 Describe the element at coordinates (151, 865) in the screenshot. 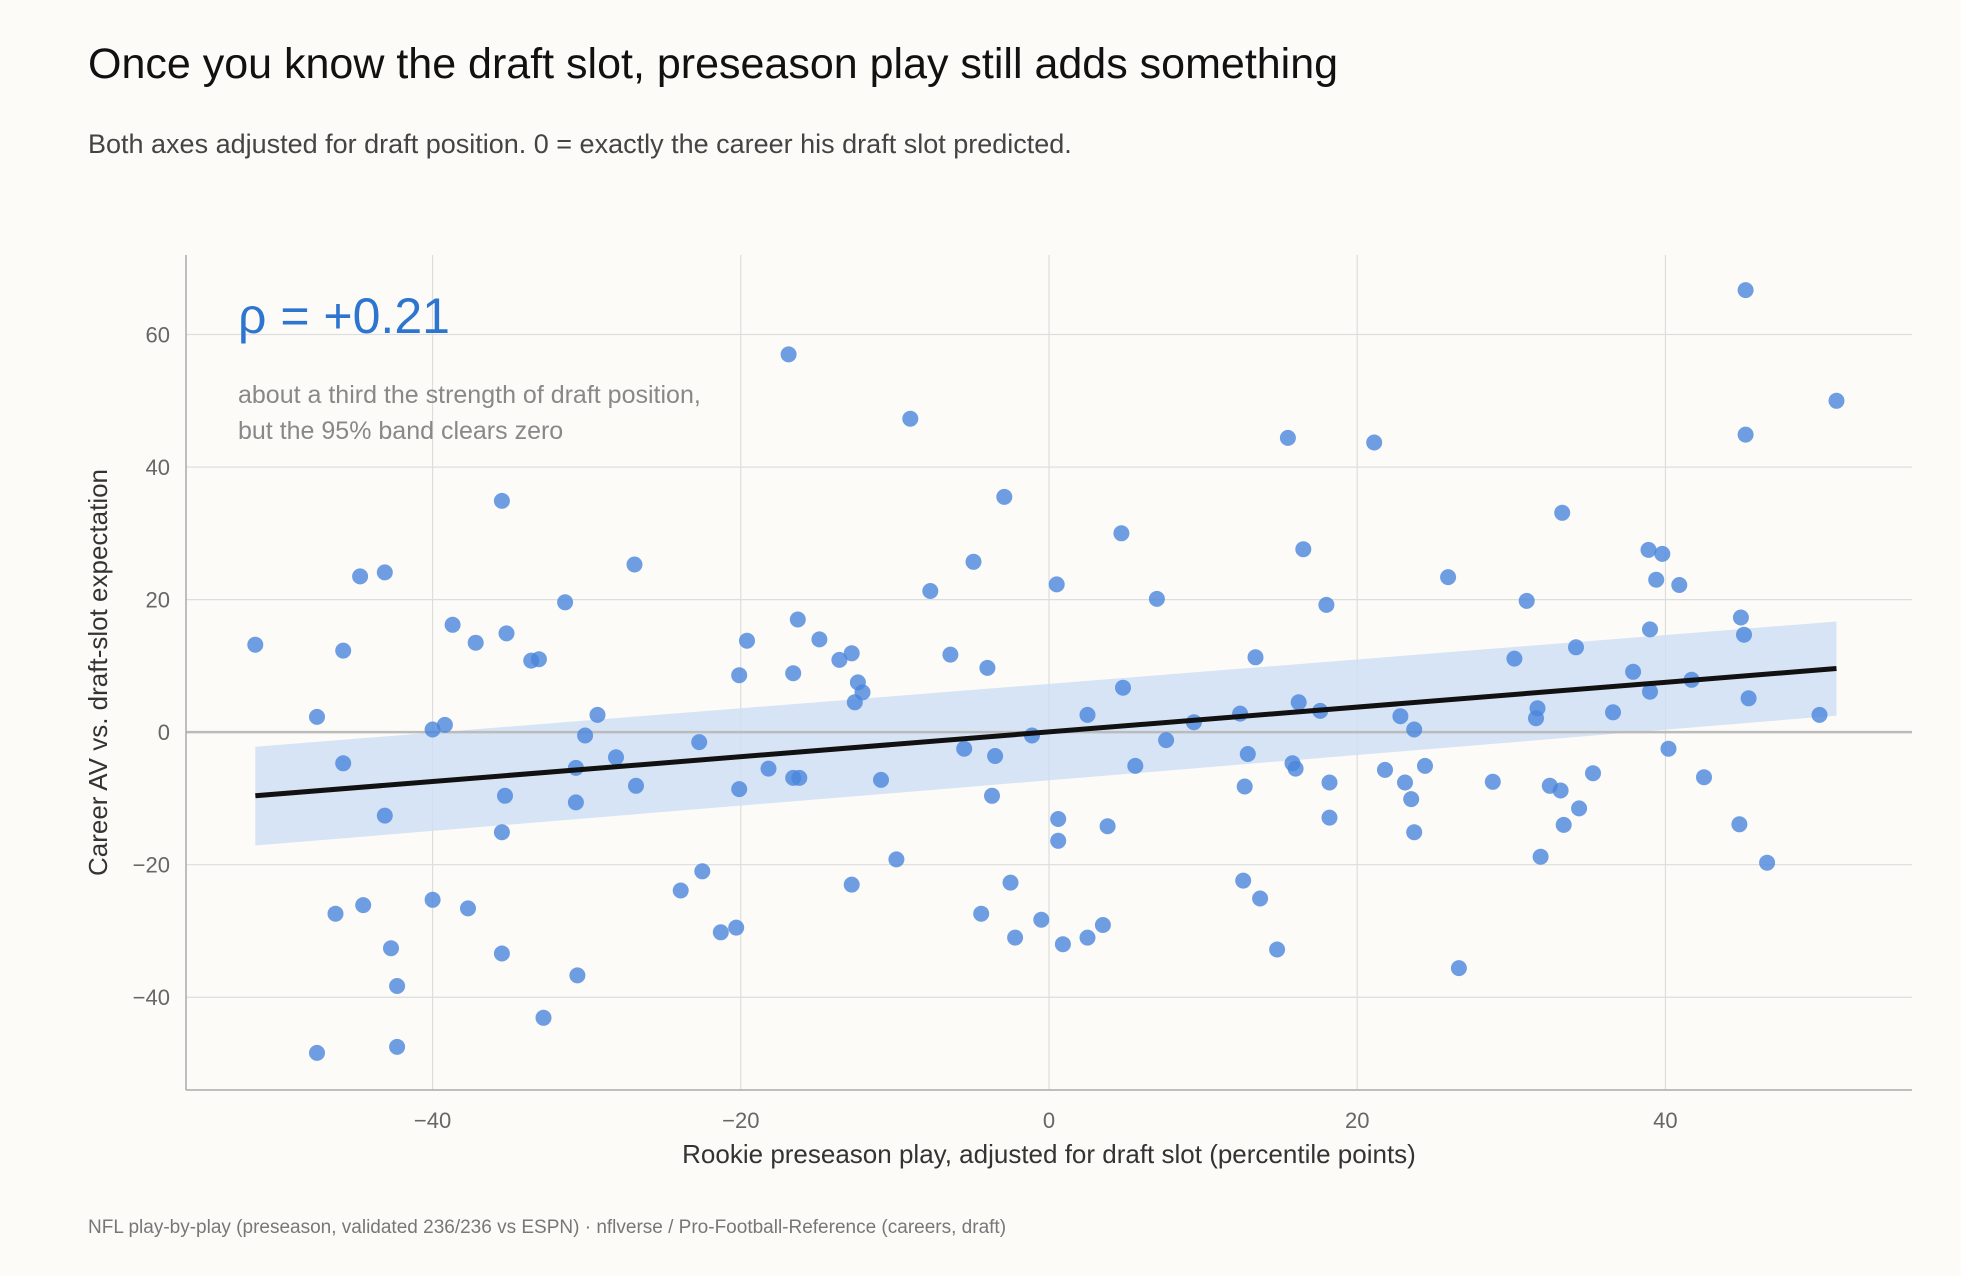

I see `y-tick-label: −20` at that location.